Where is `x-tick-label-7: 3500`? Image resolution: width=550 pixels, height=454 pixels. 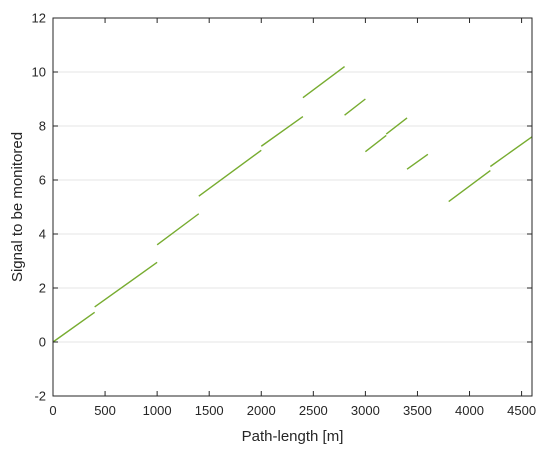
x-tick-label-7: 3500 is located at coordinates (417, 410).